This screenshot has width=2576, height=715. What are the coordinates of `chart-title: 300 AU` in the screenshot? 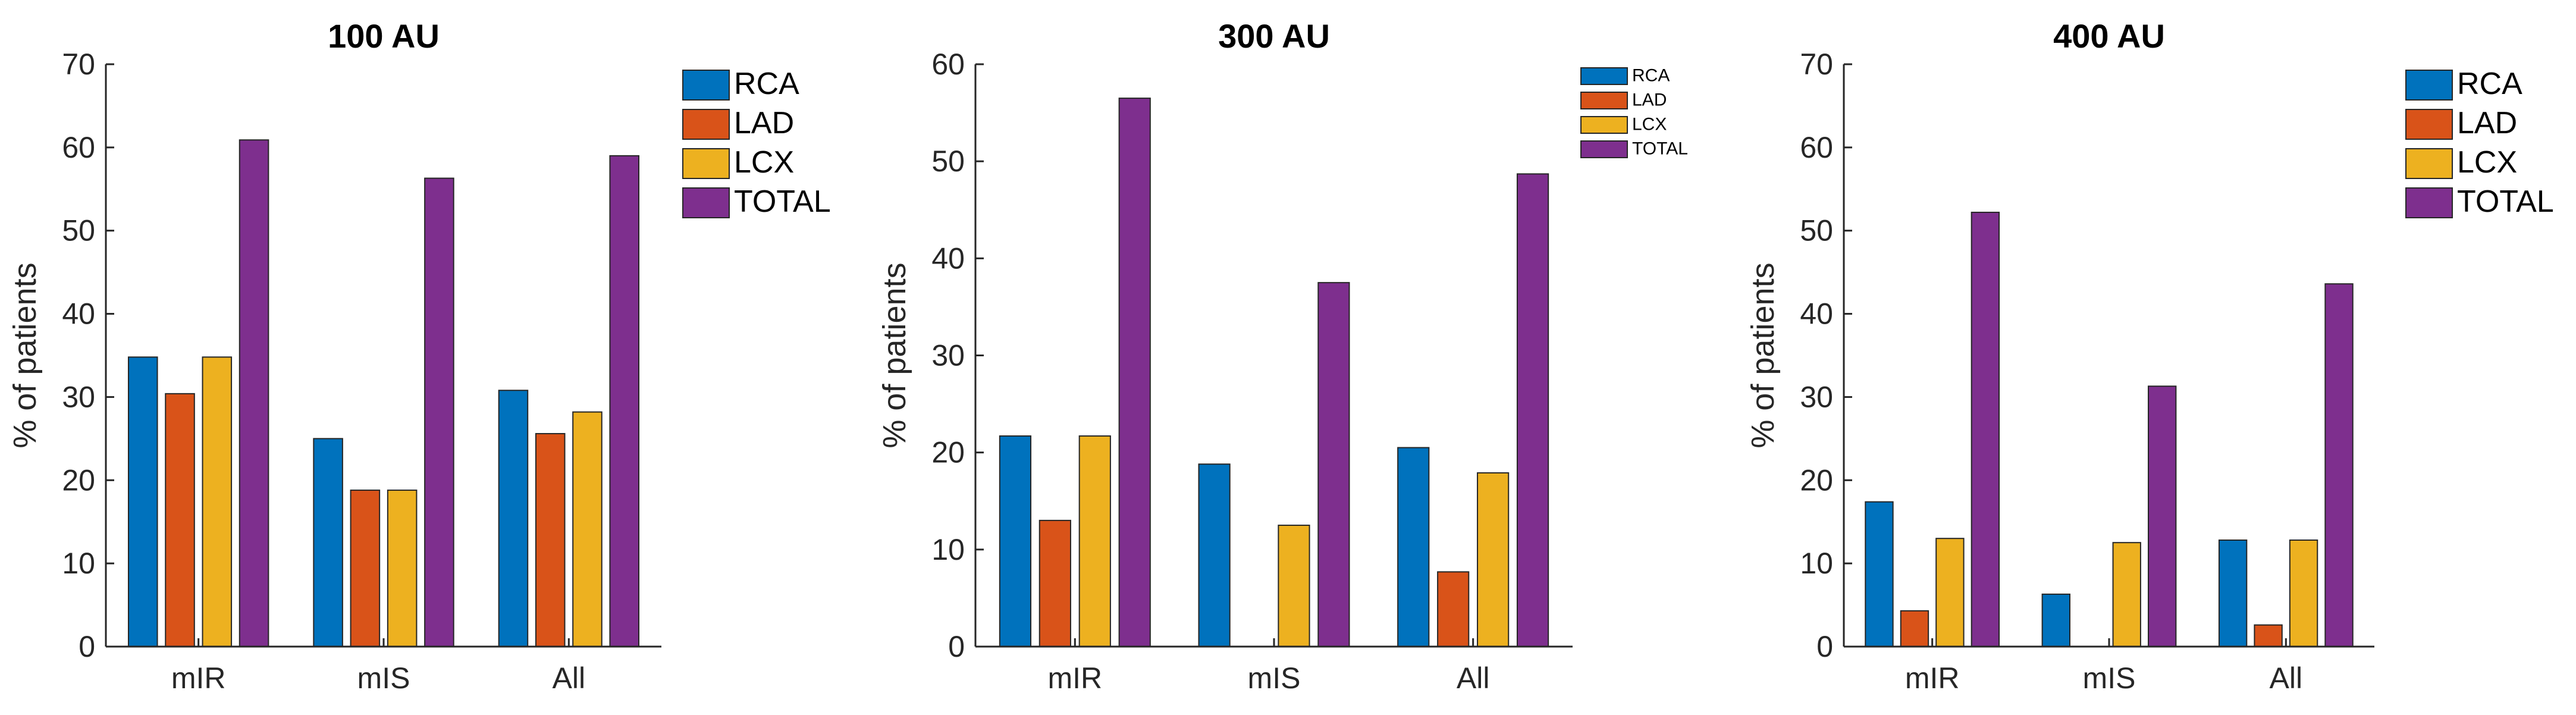 It's located at (1274, 36).